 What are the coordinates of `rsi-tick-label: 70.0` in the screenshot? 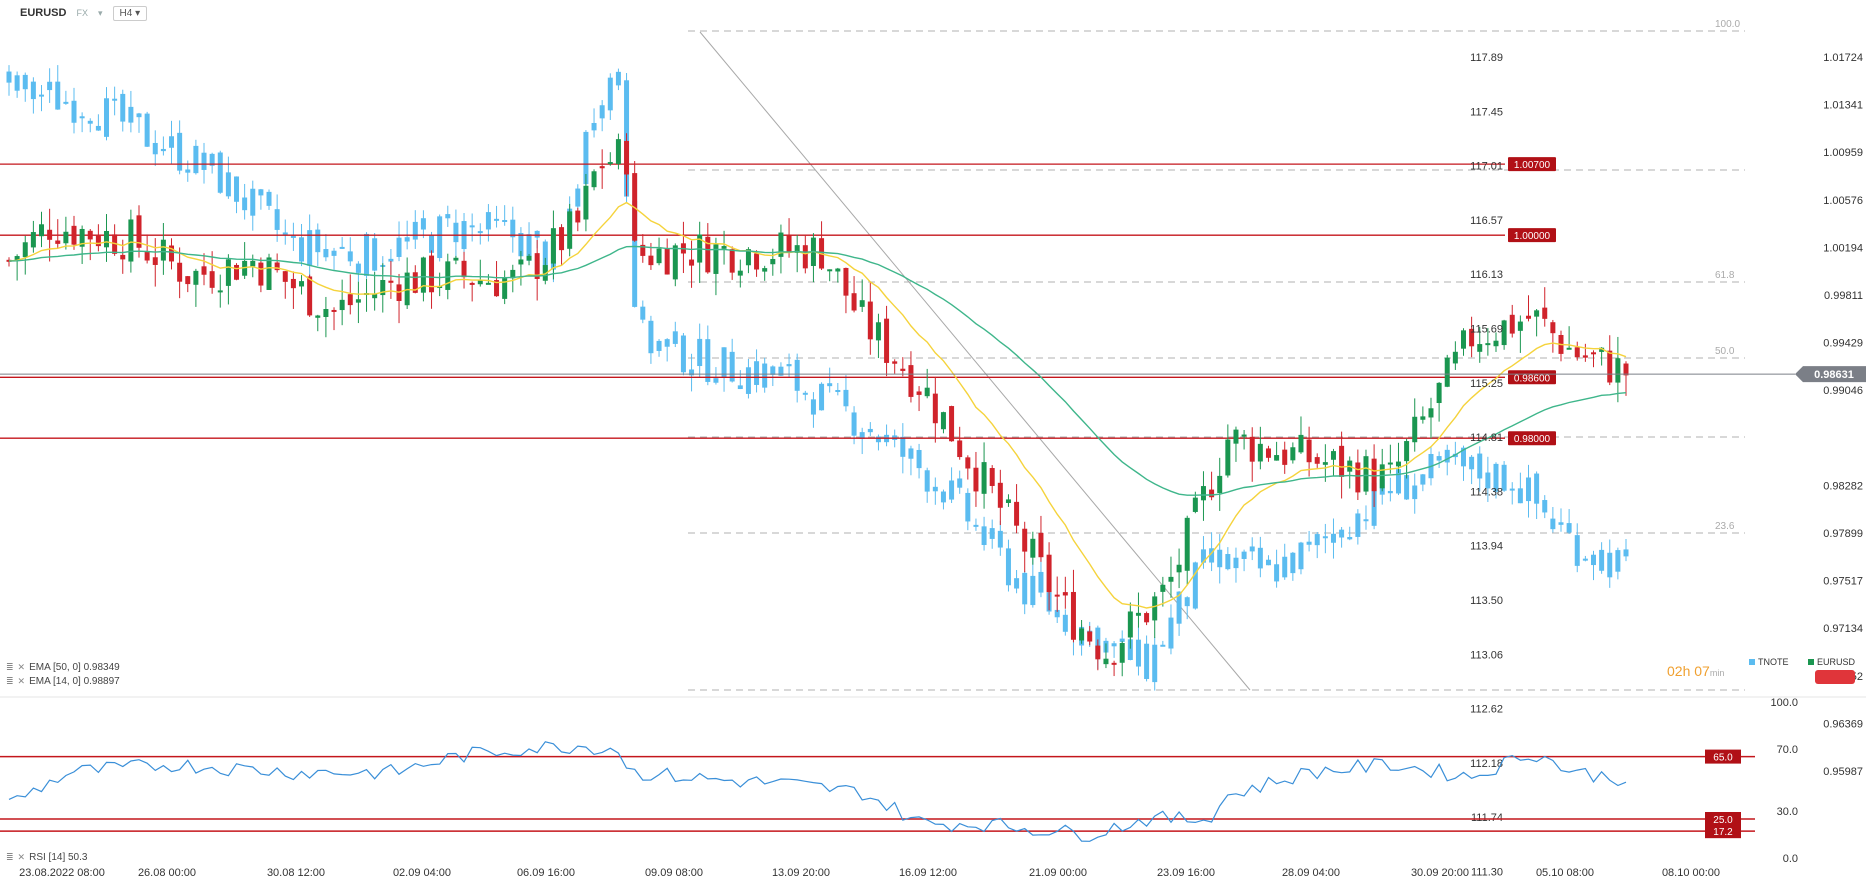 It's located at (1787, 750).